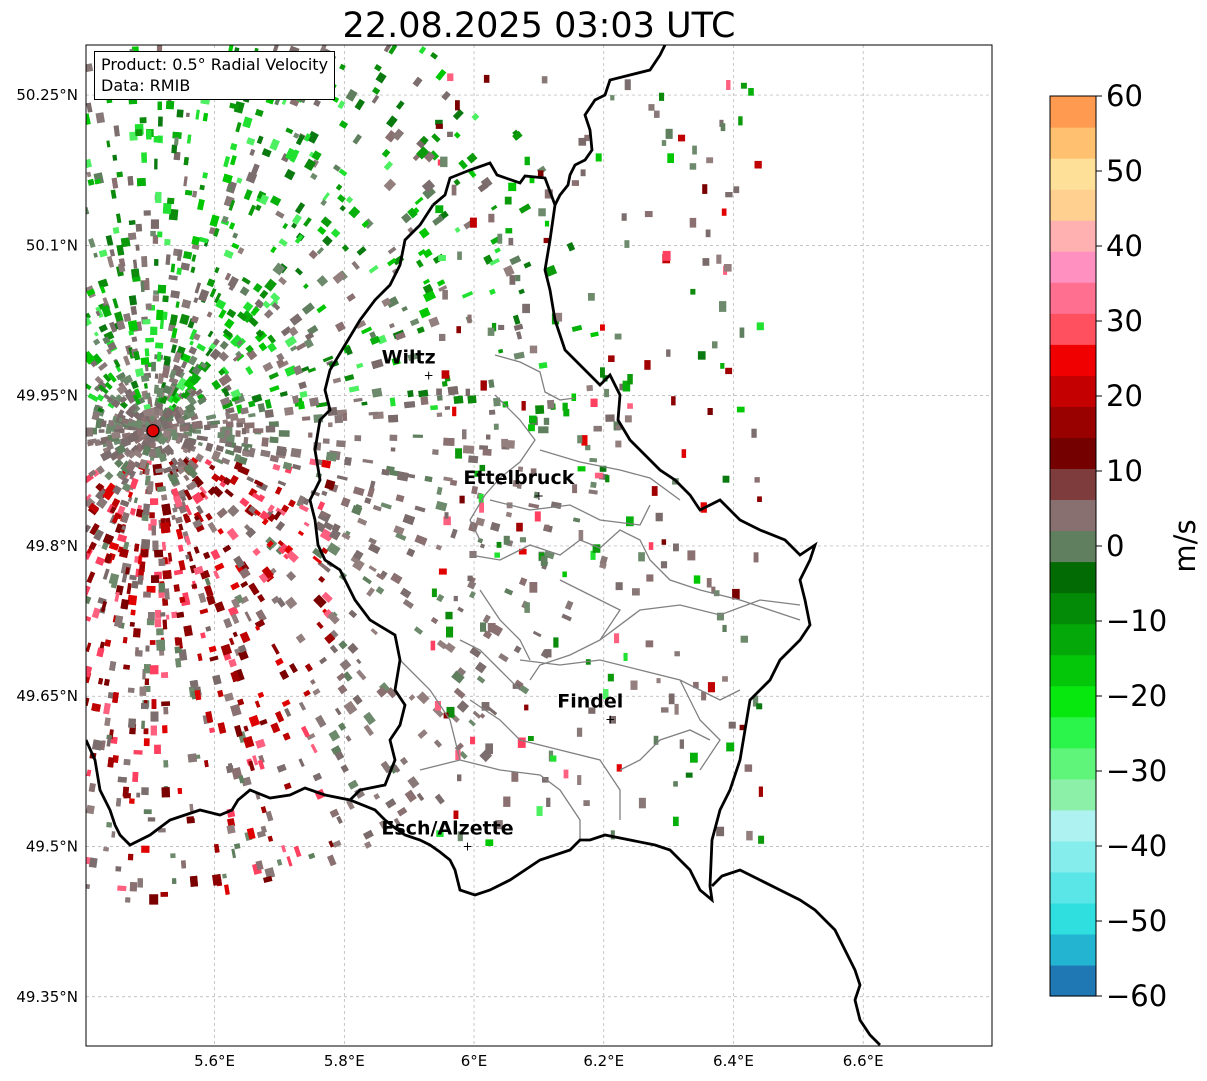  Describe the element at coordinates (344, 1061) in the screenshot. I see `lon-tick-label: 5.8°E` at that location.